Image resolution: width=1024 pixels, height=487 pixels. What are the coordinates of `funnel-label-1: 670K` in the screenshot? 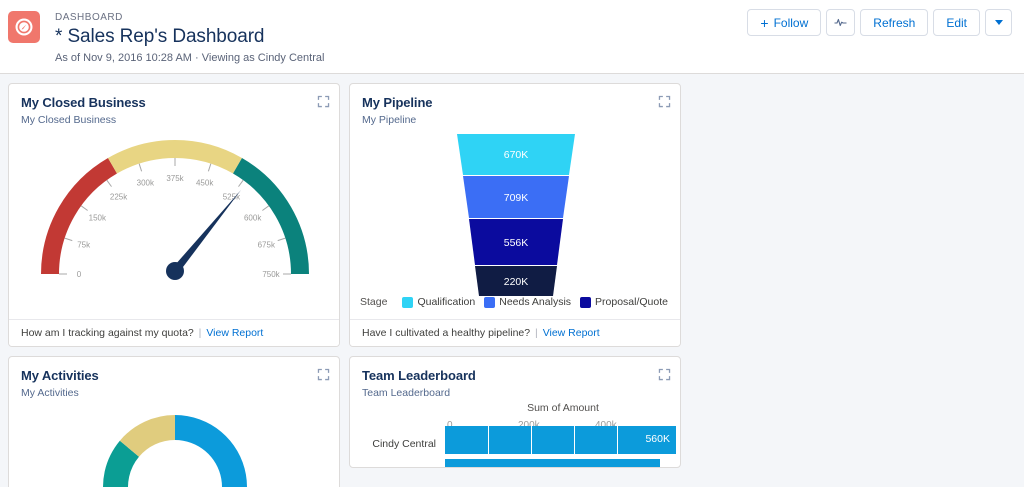 It's located at (516, 155).